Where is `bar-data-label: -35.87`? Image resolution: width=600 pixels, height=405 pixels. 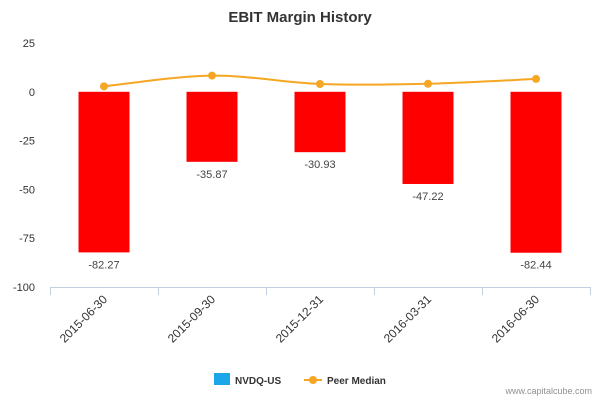 bar-data-label: -35.87 is located at coordinates (211, 175).